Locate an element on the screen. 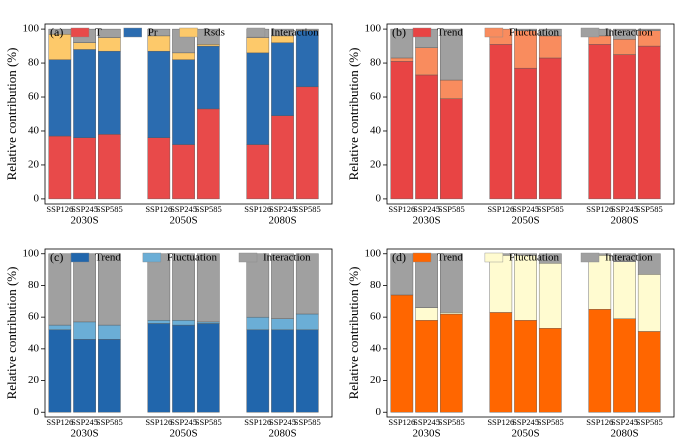 The image size is (685, 437). legend-label: T is located at coordinates (98, 33).